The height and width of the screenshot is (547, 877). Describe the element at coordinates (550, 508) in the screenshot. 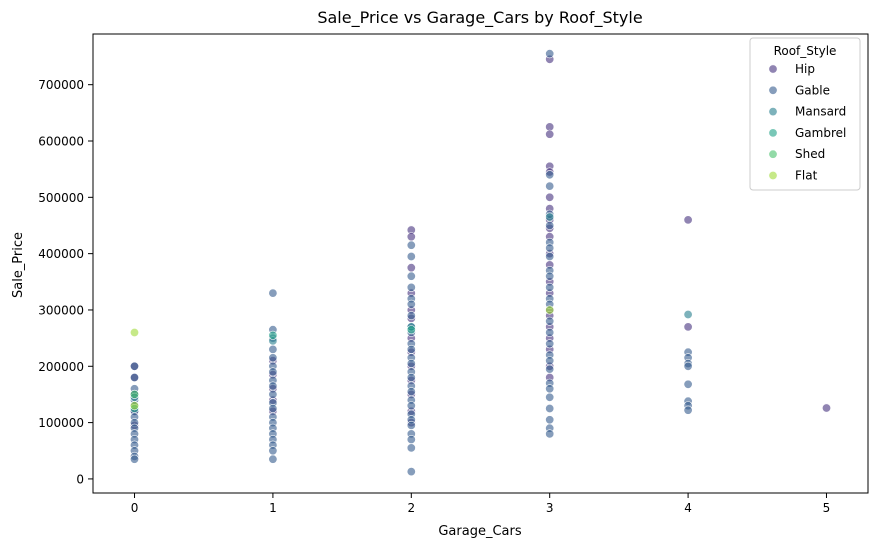

I see `x-tick-label: 3` at that location.